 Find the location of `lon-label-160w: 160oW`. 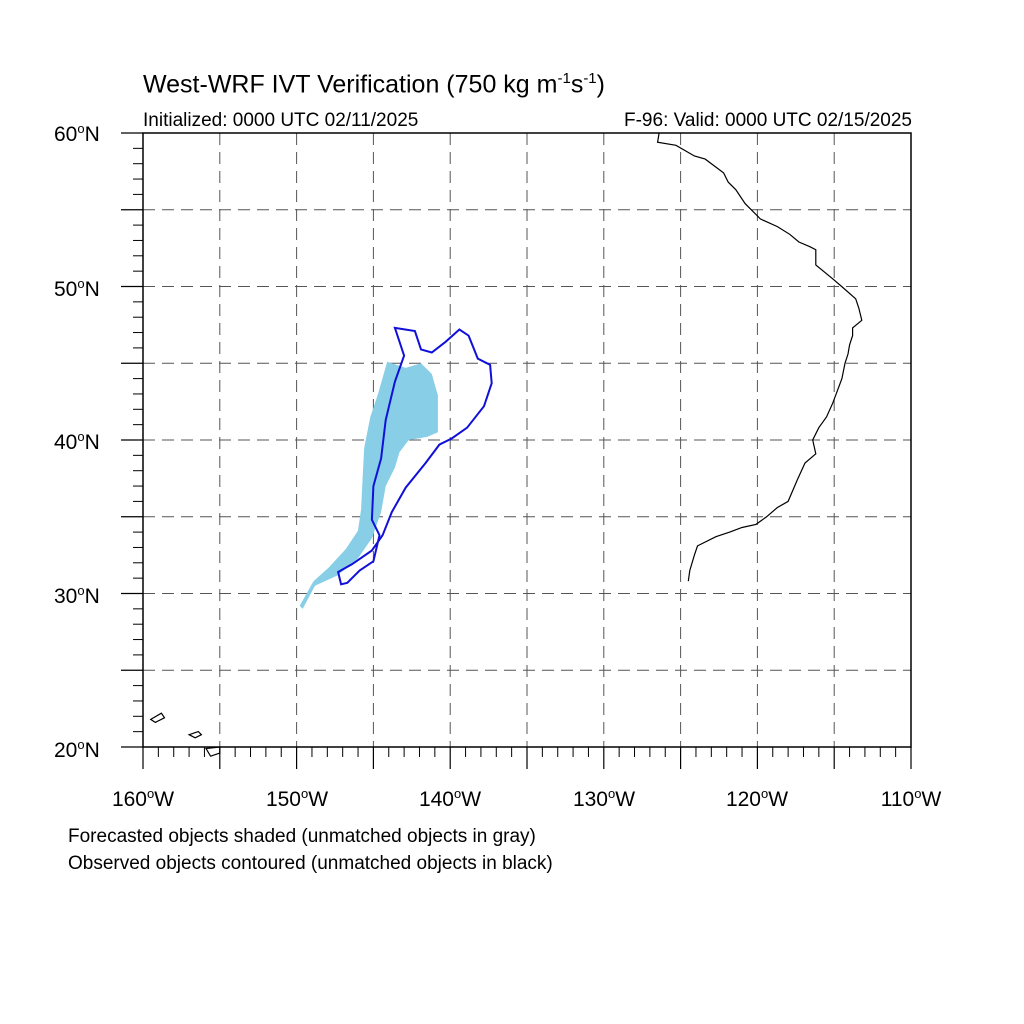

lon-label-160w: 160oW is located at coordinates (143, 798).